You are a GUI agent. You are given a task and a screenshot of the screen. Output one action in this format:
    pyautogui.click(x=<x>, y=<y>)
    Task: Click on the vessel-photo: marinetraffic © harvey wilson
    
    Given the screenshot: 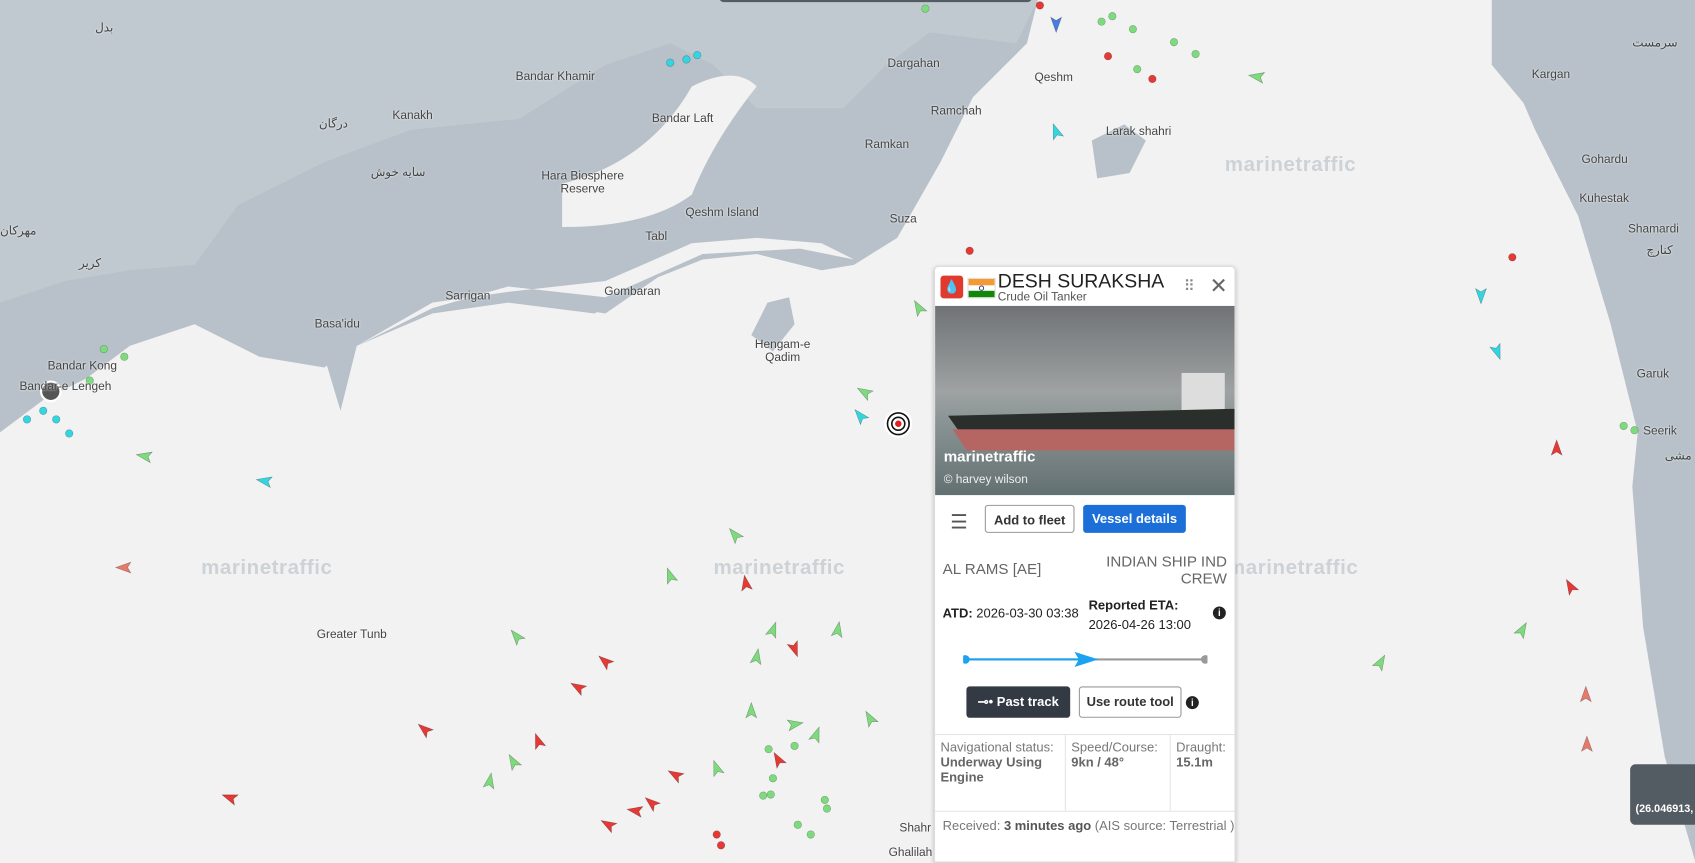 What is the action you would take?
    pyautogui.click(x=1085, y=400)
    